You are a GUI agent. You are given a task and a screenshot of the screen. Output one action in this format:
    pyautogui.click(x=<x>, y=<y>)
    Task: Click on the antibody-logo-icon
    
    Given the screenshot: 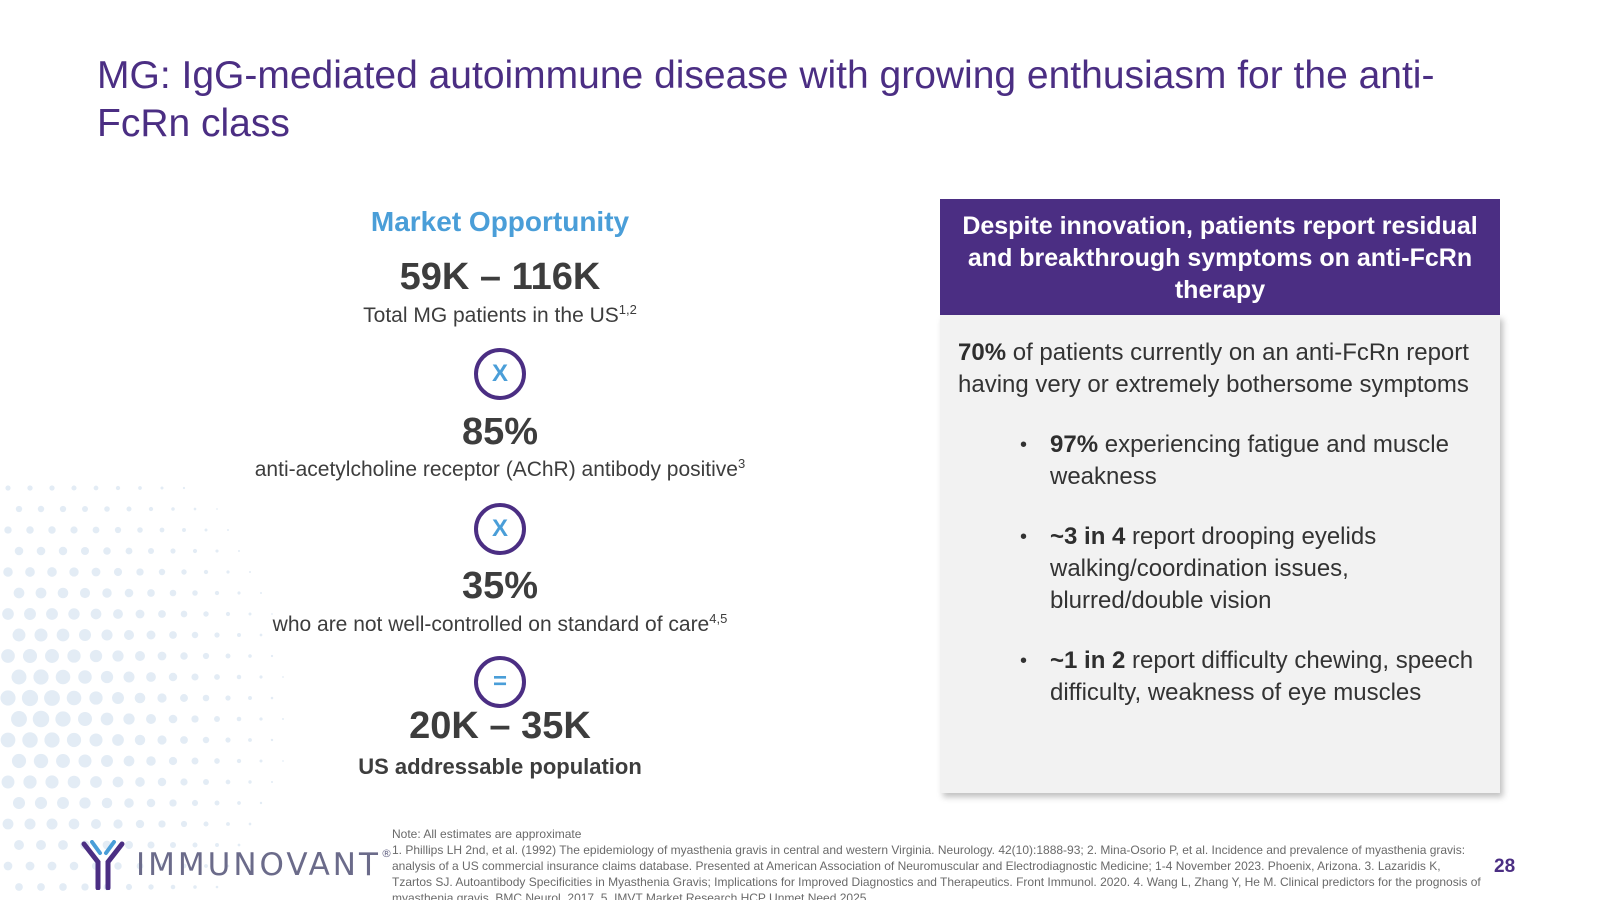 What is the action you would take?
    pyautogui.click(x=103, y=865)
    